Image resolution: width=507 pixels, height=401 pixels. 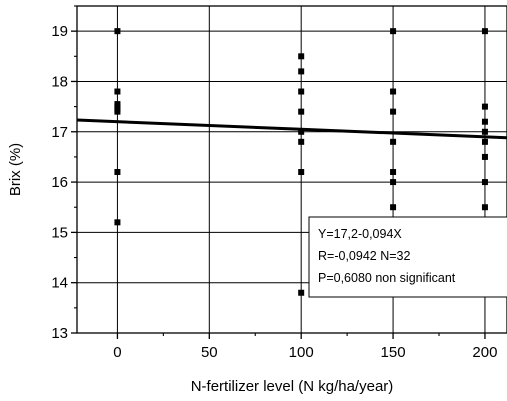 What do you see at coordinates (59, 283) in the screenshot?
I see `y-tick-label: 14` at bounding box center [59, 283].